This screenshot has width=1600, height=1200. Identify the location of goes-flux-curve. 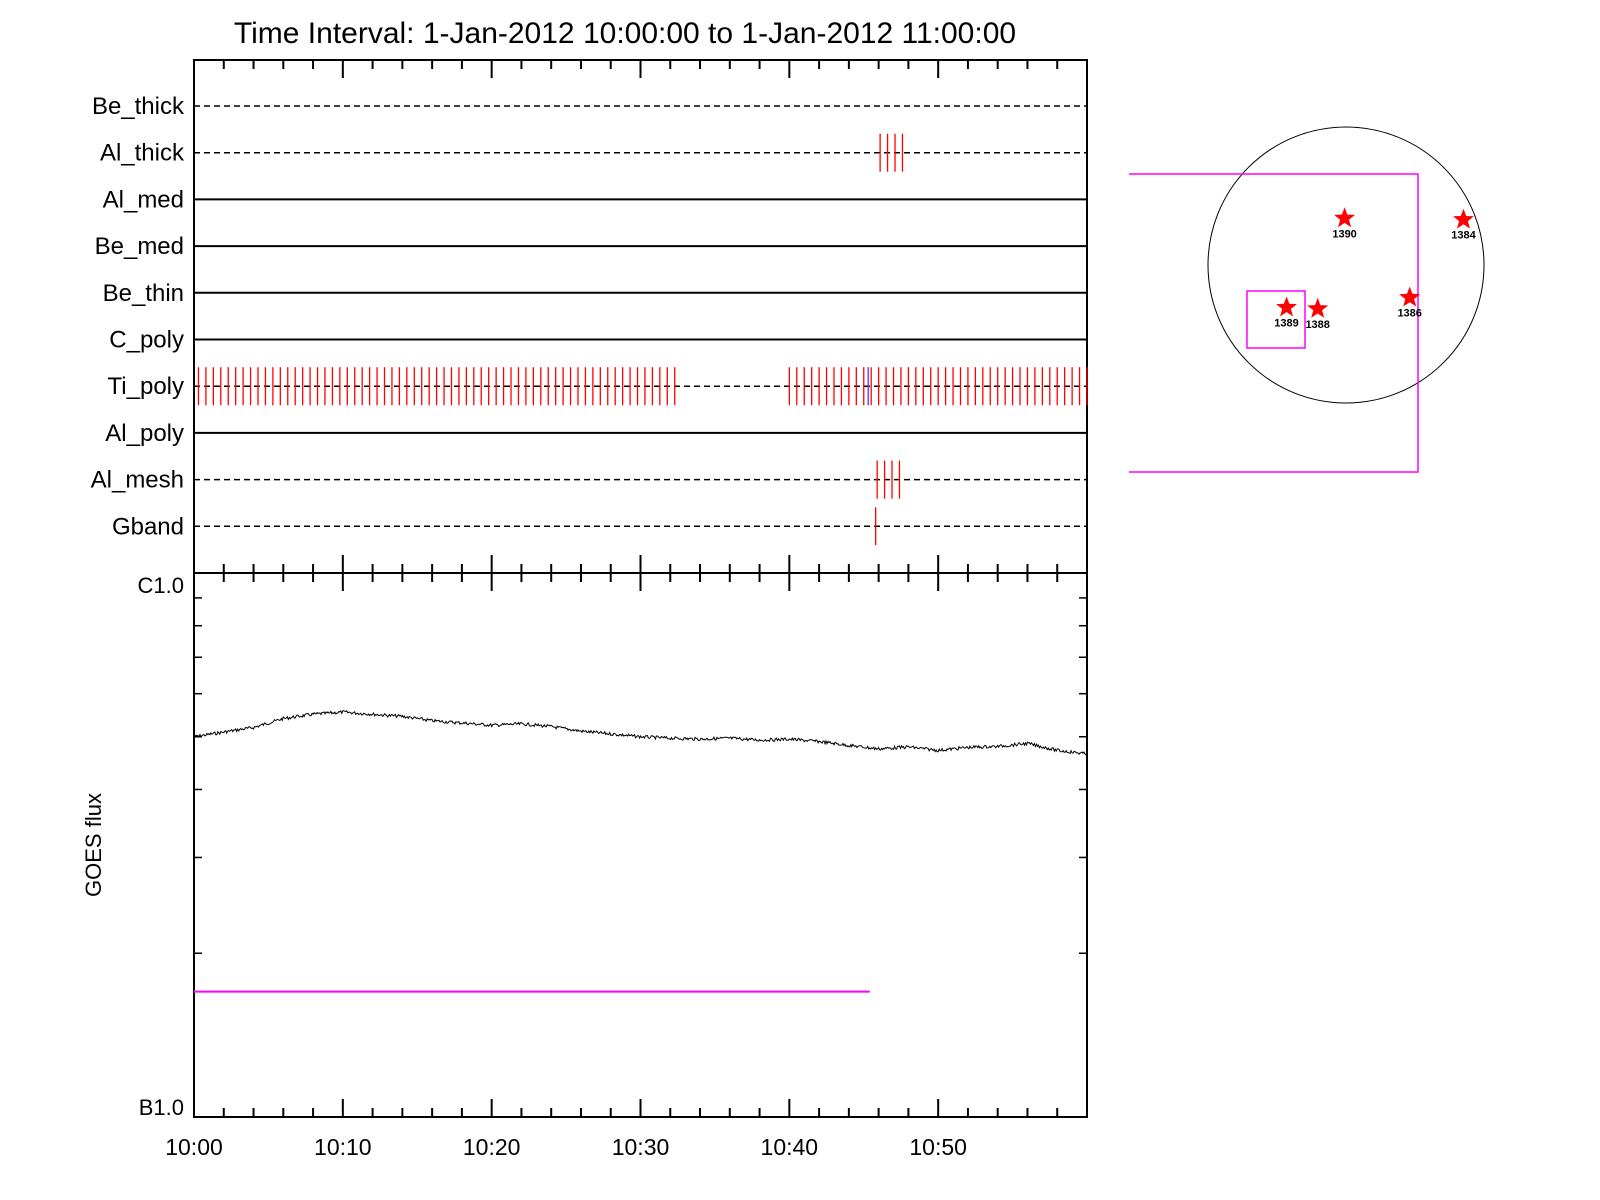
(640, 732).